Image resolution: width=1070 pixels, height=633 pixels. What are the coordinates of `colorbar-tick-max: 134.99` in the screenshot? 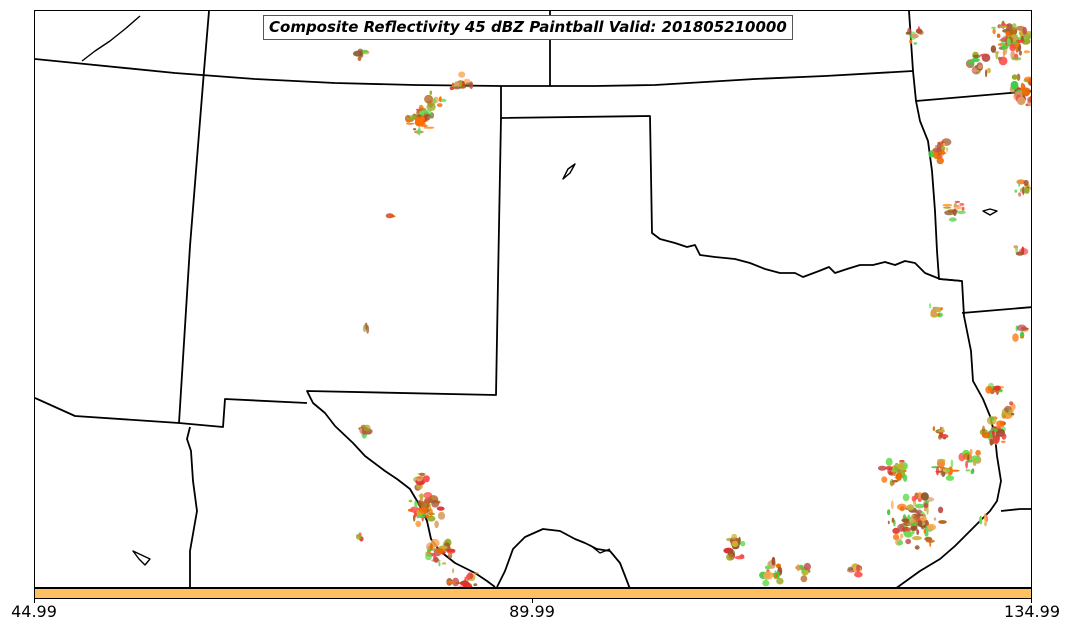 It's located at (1032, 611).